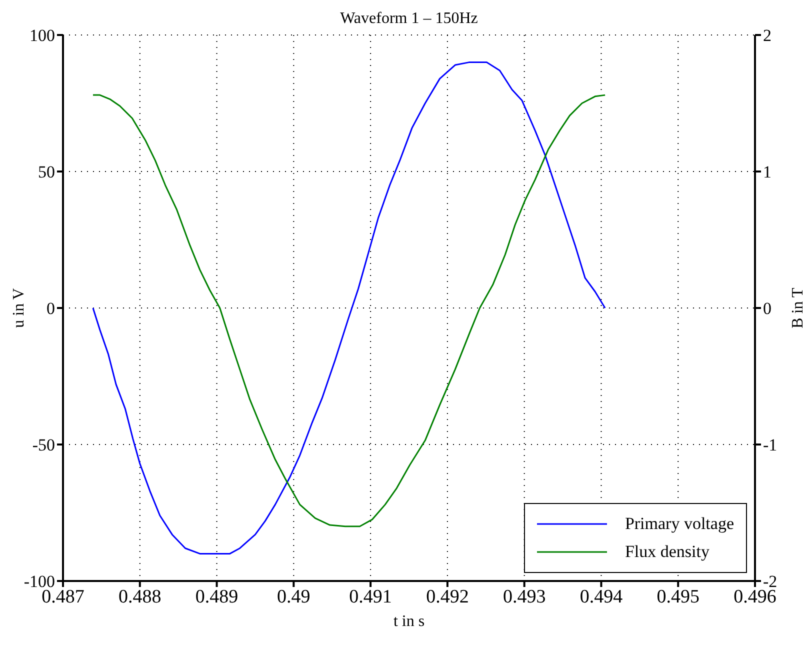 The height and width of the screenshot is (648, 811). Describe the element at coordinates (50, 308) in the screenshot. I see `y-tick-label: 0` at that location.